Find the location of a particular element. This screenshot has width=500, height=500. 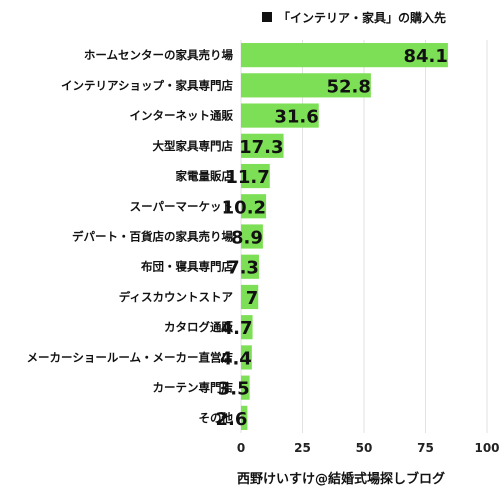

category-label: カーテン専門店 is located at coordinates (193, 388).